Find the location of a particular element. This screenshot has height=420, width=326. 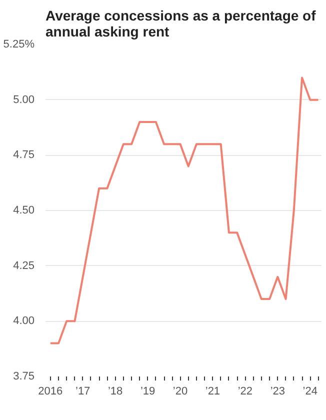

x-tick-label: ’19 is located at coordinates (148, 392).